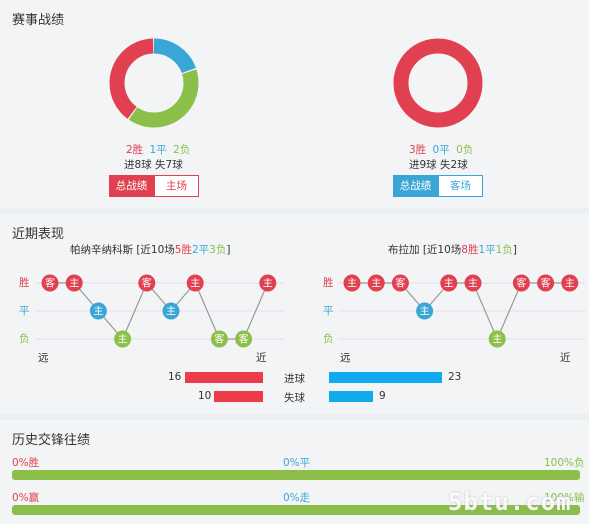 This screenshot has width=589, height=524. Describe the element at coordinates (441, 150) in the screenshot. I see `right-draw-count: 0平` at that location.